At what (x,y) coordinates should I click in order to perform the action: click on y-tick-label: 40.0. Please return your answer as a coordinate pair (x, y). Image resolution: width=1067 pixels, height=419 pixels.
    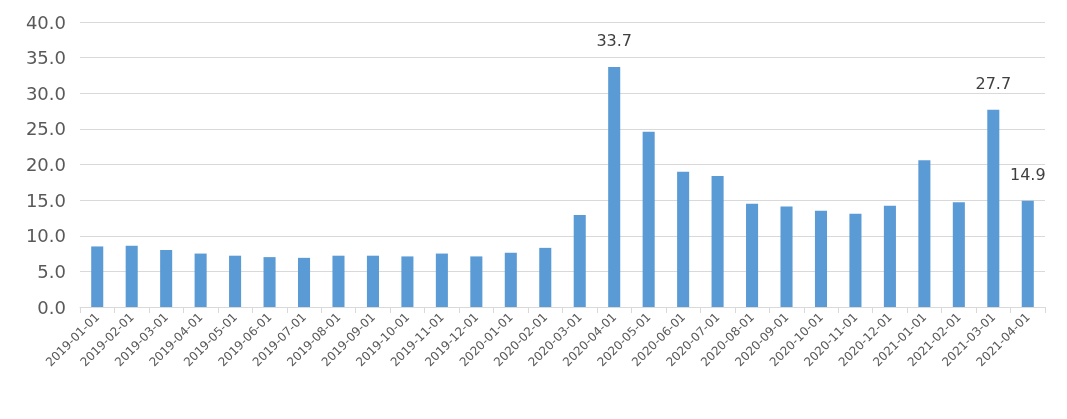
    Looking at the image, I should click on (45, 22).